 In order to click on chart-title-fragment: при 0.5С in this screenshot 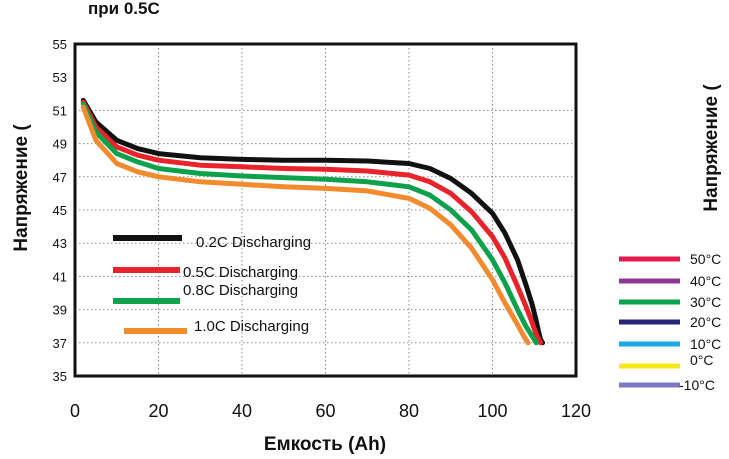, I will do `click(124, 9)`.